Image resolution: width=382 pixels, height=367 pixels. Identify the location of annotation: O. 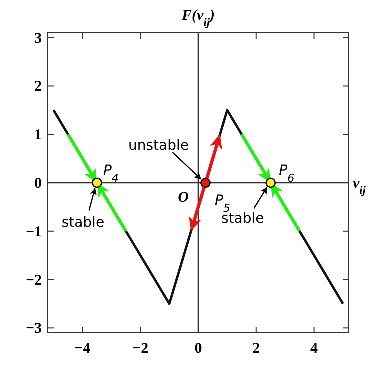
(184, 198).